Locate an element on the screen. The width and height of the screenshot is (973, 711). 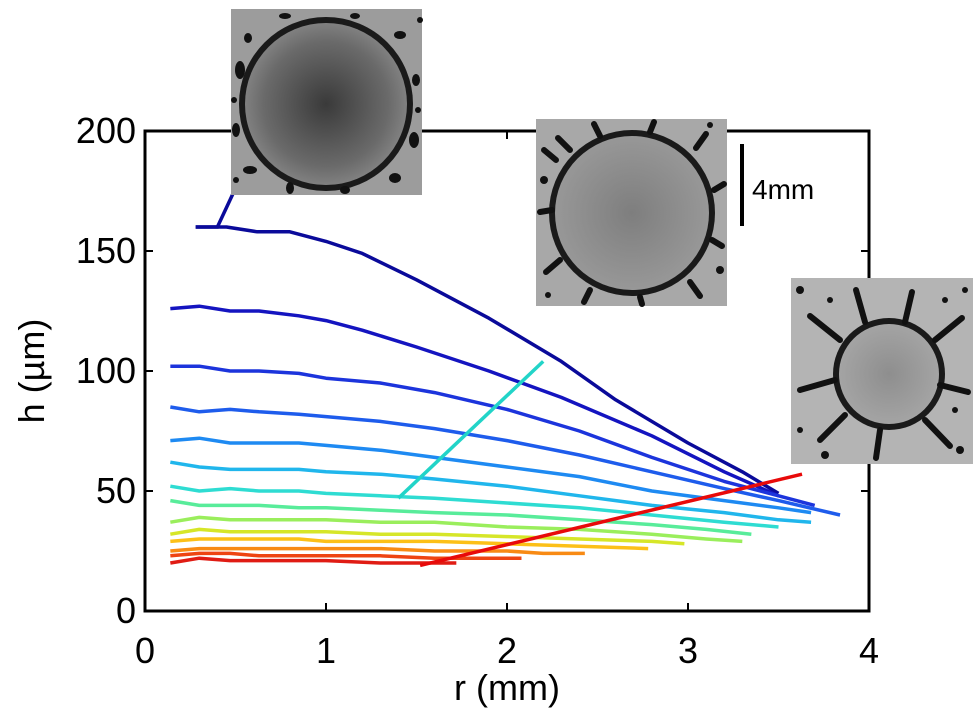
y-tick-label: 150 is located at coordinates (106, 250).